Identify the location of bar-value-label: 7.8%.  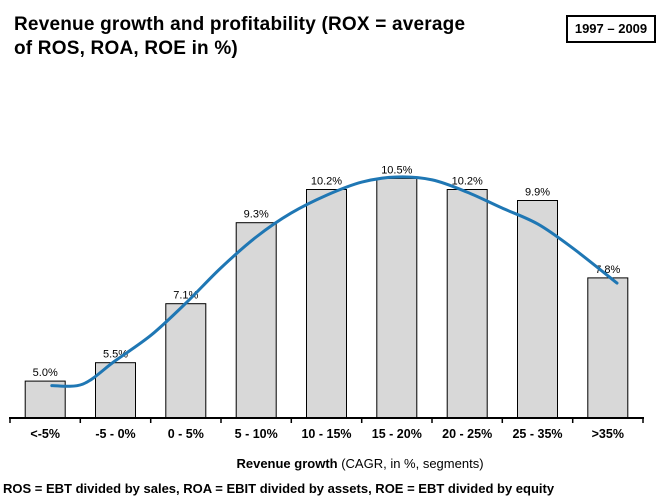
(607, 270).